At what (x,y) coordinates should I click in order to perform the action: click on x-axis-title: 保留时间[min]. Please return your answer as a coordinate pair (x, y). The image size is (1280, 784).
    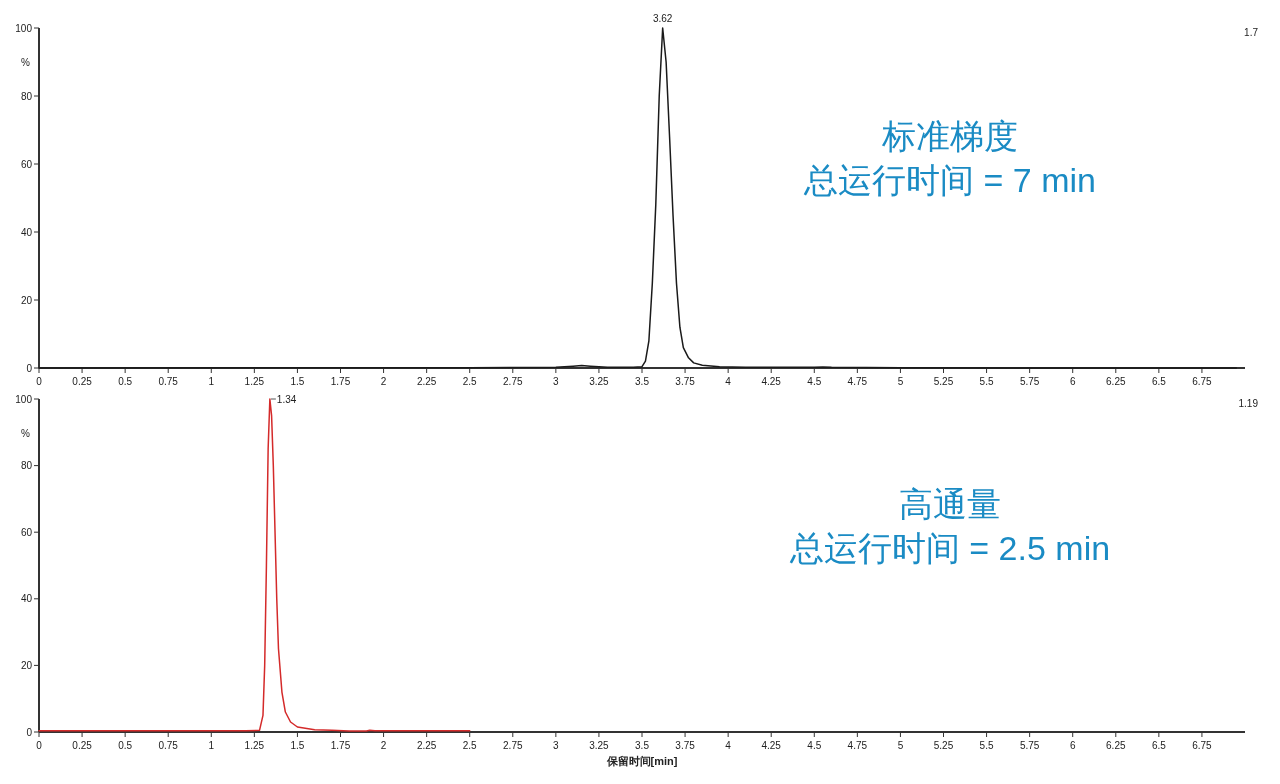
    Looking at the image, I should click on (641, 761).